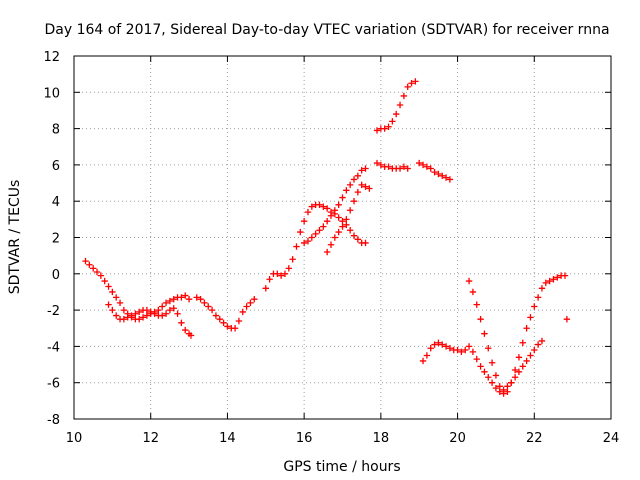 The image size is (640, 480). Describe the element at coordinates (137, 290) in the screenshot. I see `series-arc1` at that location.